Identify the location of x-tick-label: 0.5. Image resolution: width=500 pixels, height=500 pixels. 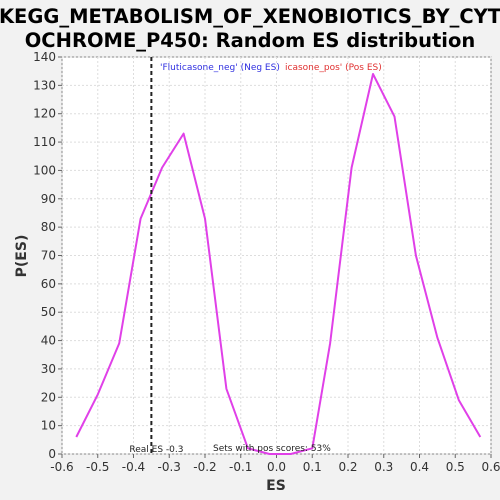
(455, 467).